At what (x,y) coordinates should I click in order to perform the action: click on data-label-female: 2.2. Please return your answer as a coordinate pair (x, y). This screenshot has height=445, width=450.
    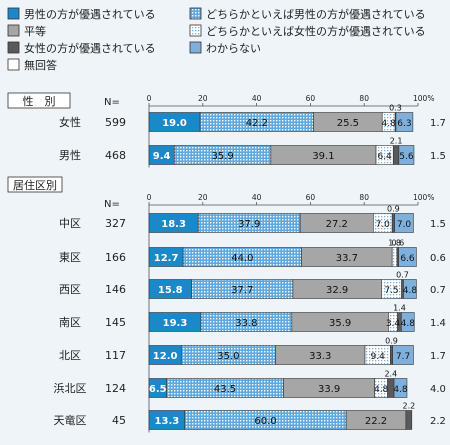
    Looking at the image, I should click on (408, 406).